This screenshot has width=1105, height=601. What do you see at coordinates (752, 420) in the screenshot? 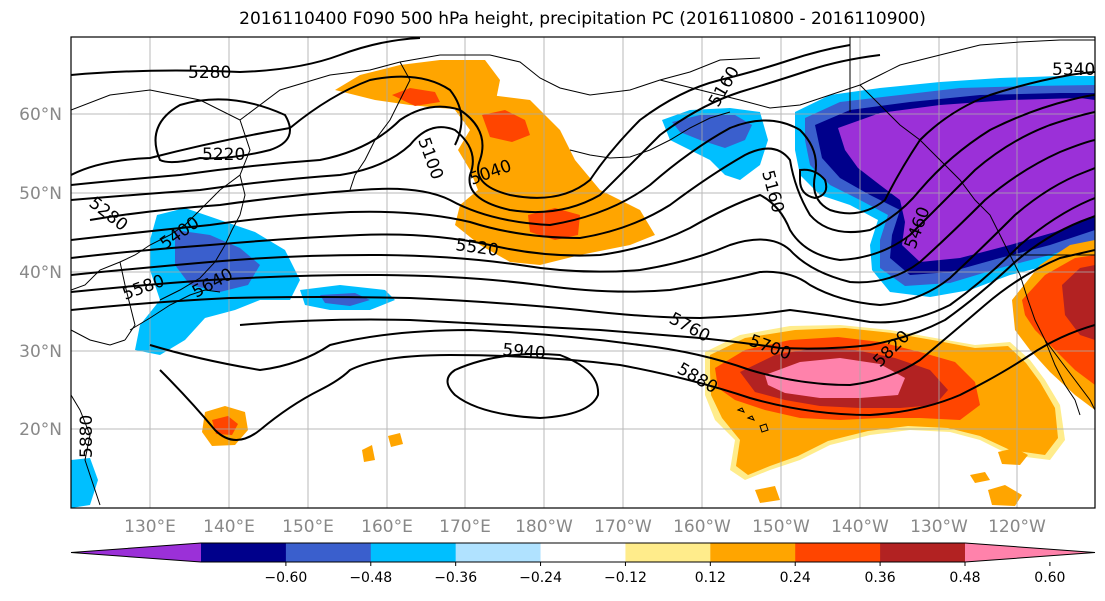
I see `coast-hawaii` at bounding box center [752, 420].